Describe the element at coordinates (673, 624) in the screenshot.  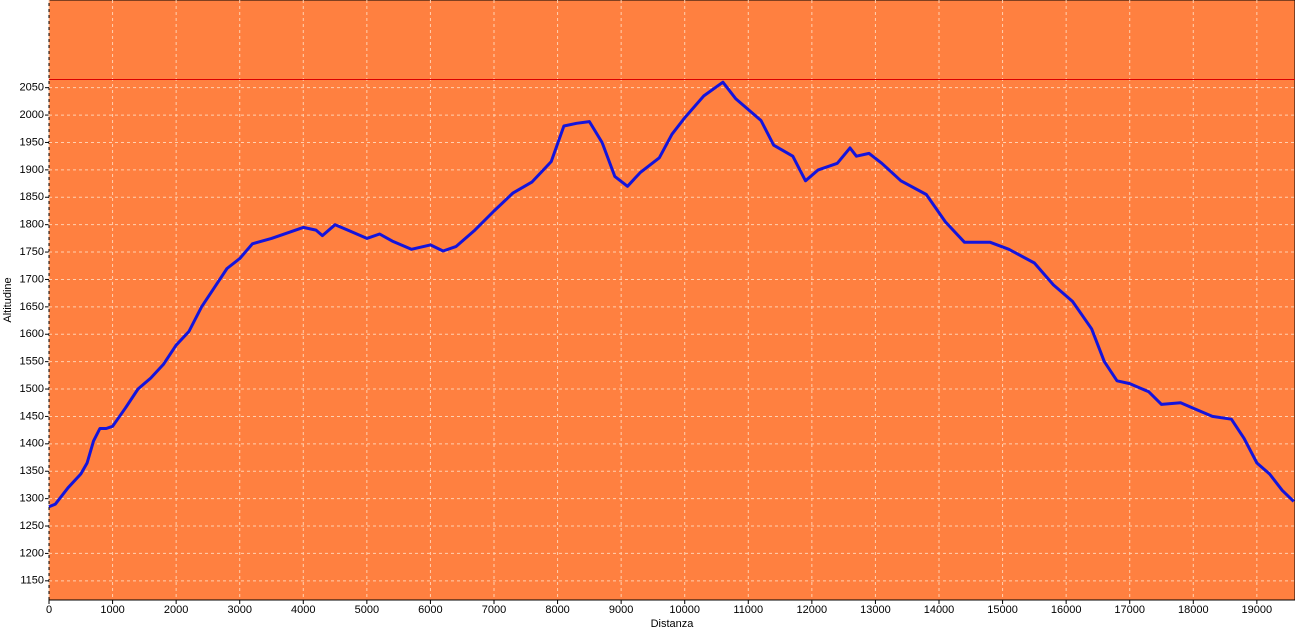
I see `x-axis-label: Distanza` at that location.